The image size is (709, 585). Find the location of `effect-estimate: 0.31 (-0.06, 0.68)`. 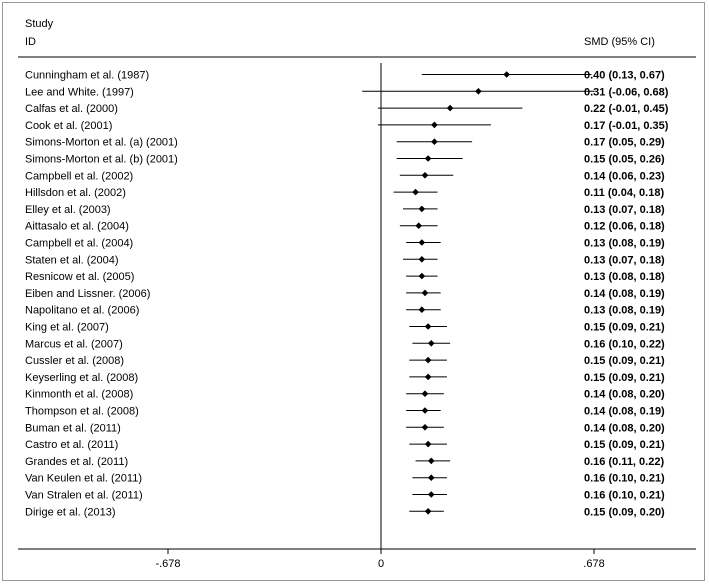

effect-estimate: 0.31 (-0.06, 0.68) is located at coordinates (626, 92).